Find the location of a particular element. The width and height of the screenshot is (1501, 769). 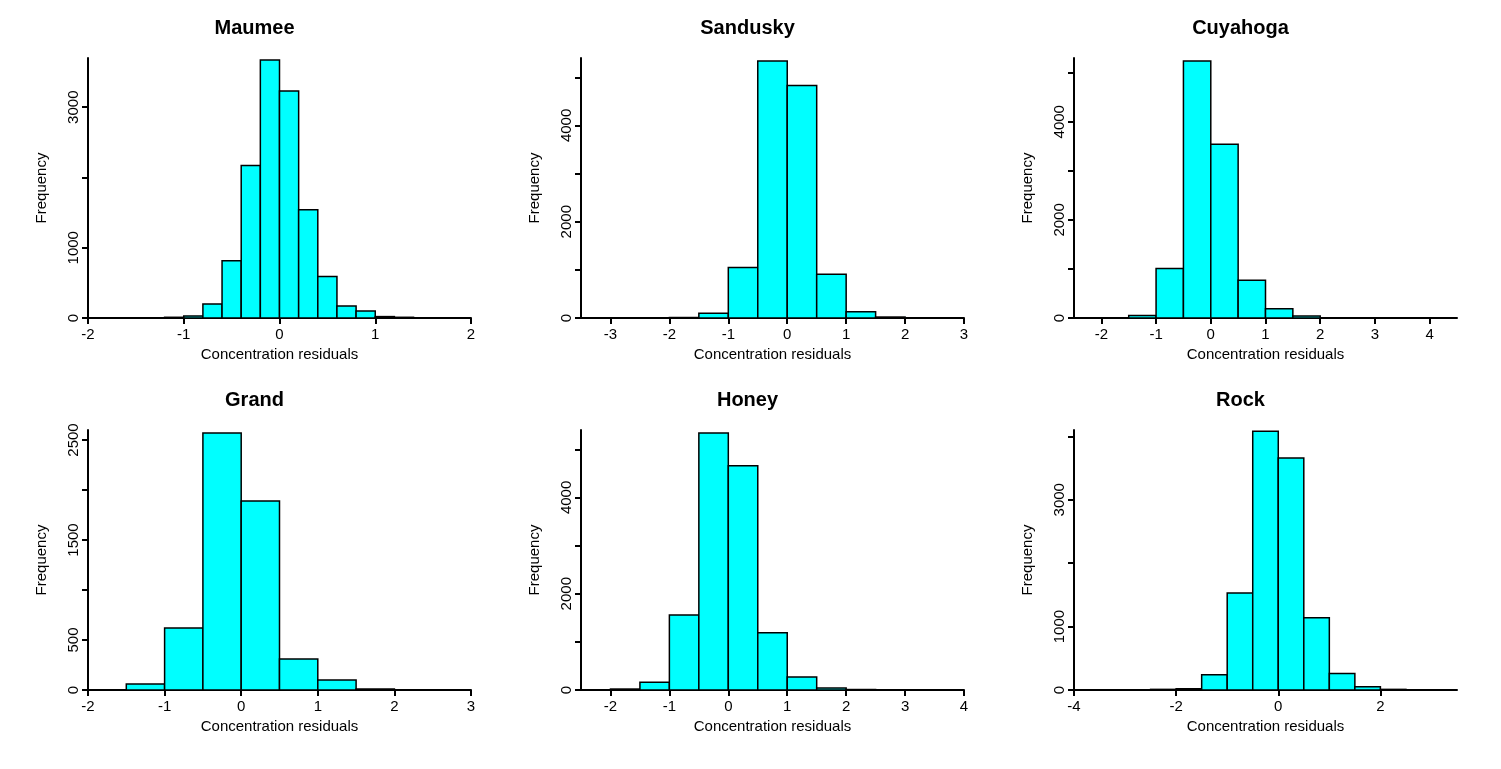

chart-title: Rock is located at coordinates (1241, 399).